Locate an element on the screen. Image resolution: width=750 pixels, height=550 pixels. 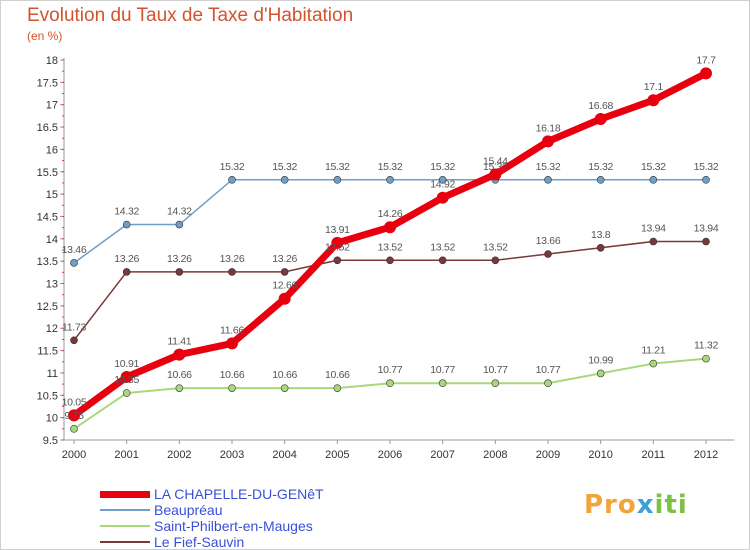
data-label: 11.32 is located at coordinates (706, 346).